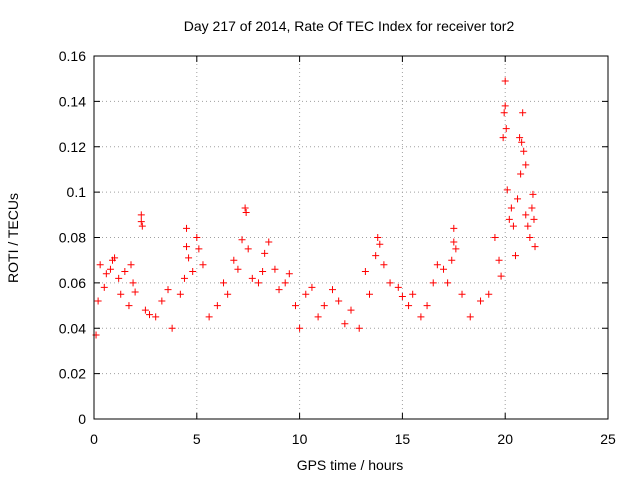 This screenshot has height=480, width=640. What do you see at coordinates (72, 238) in the screenshot?
I see `y-tick-label: 0.08` at bounding box center [72, 238].